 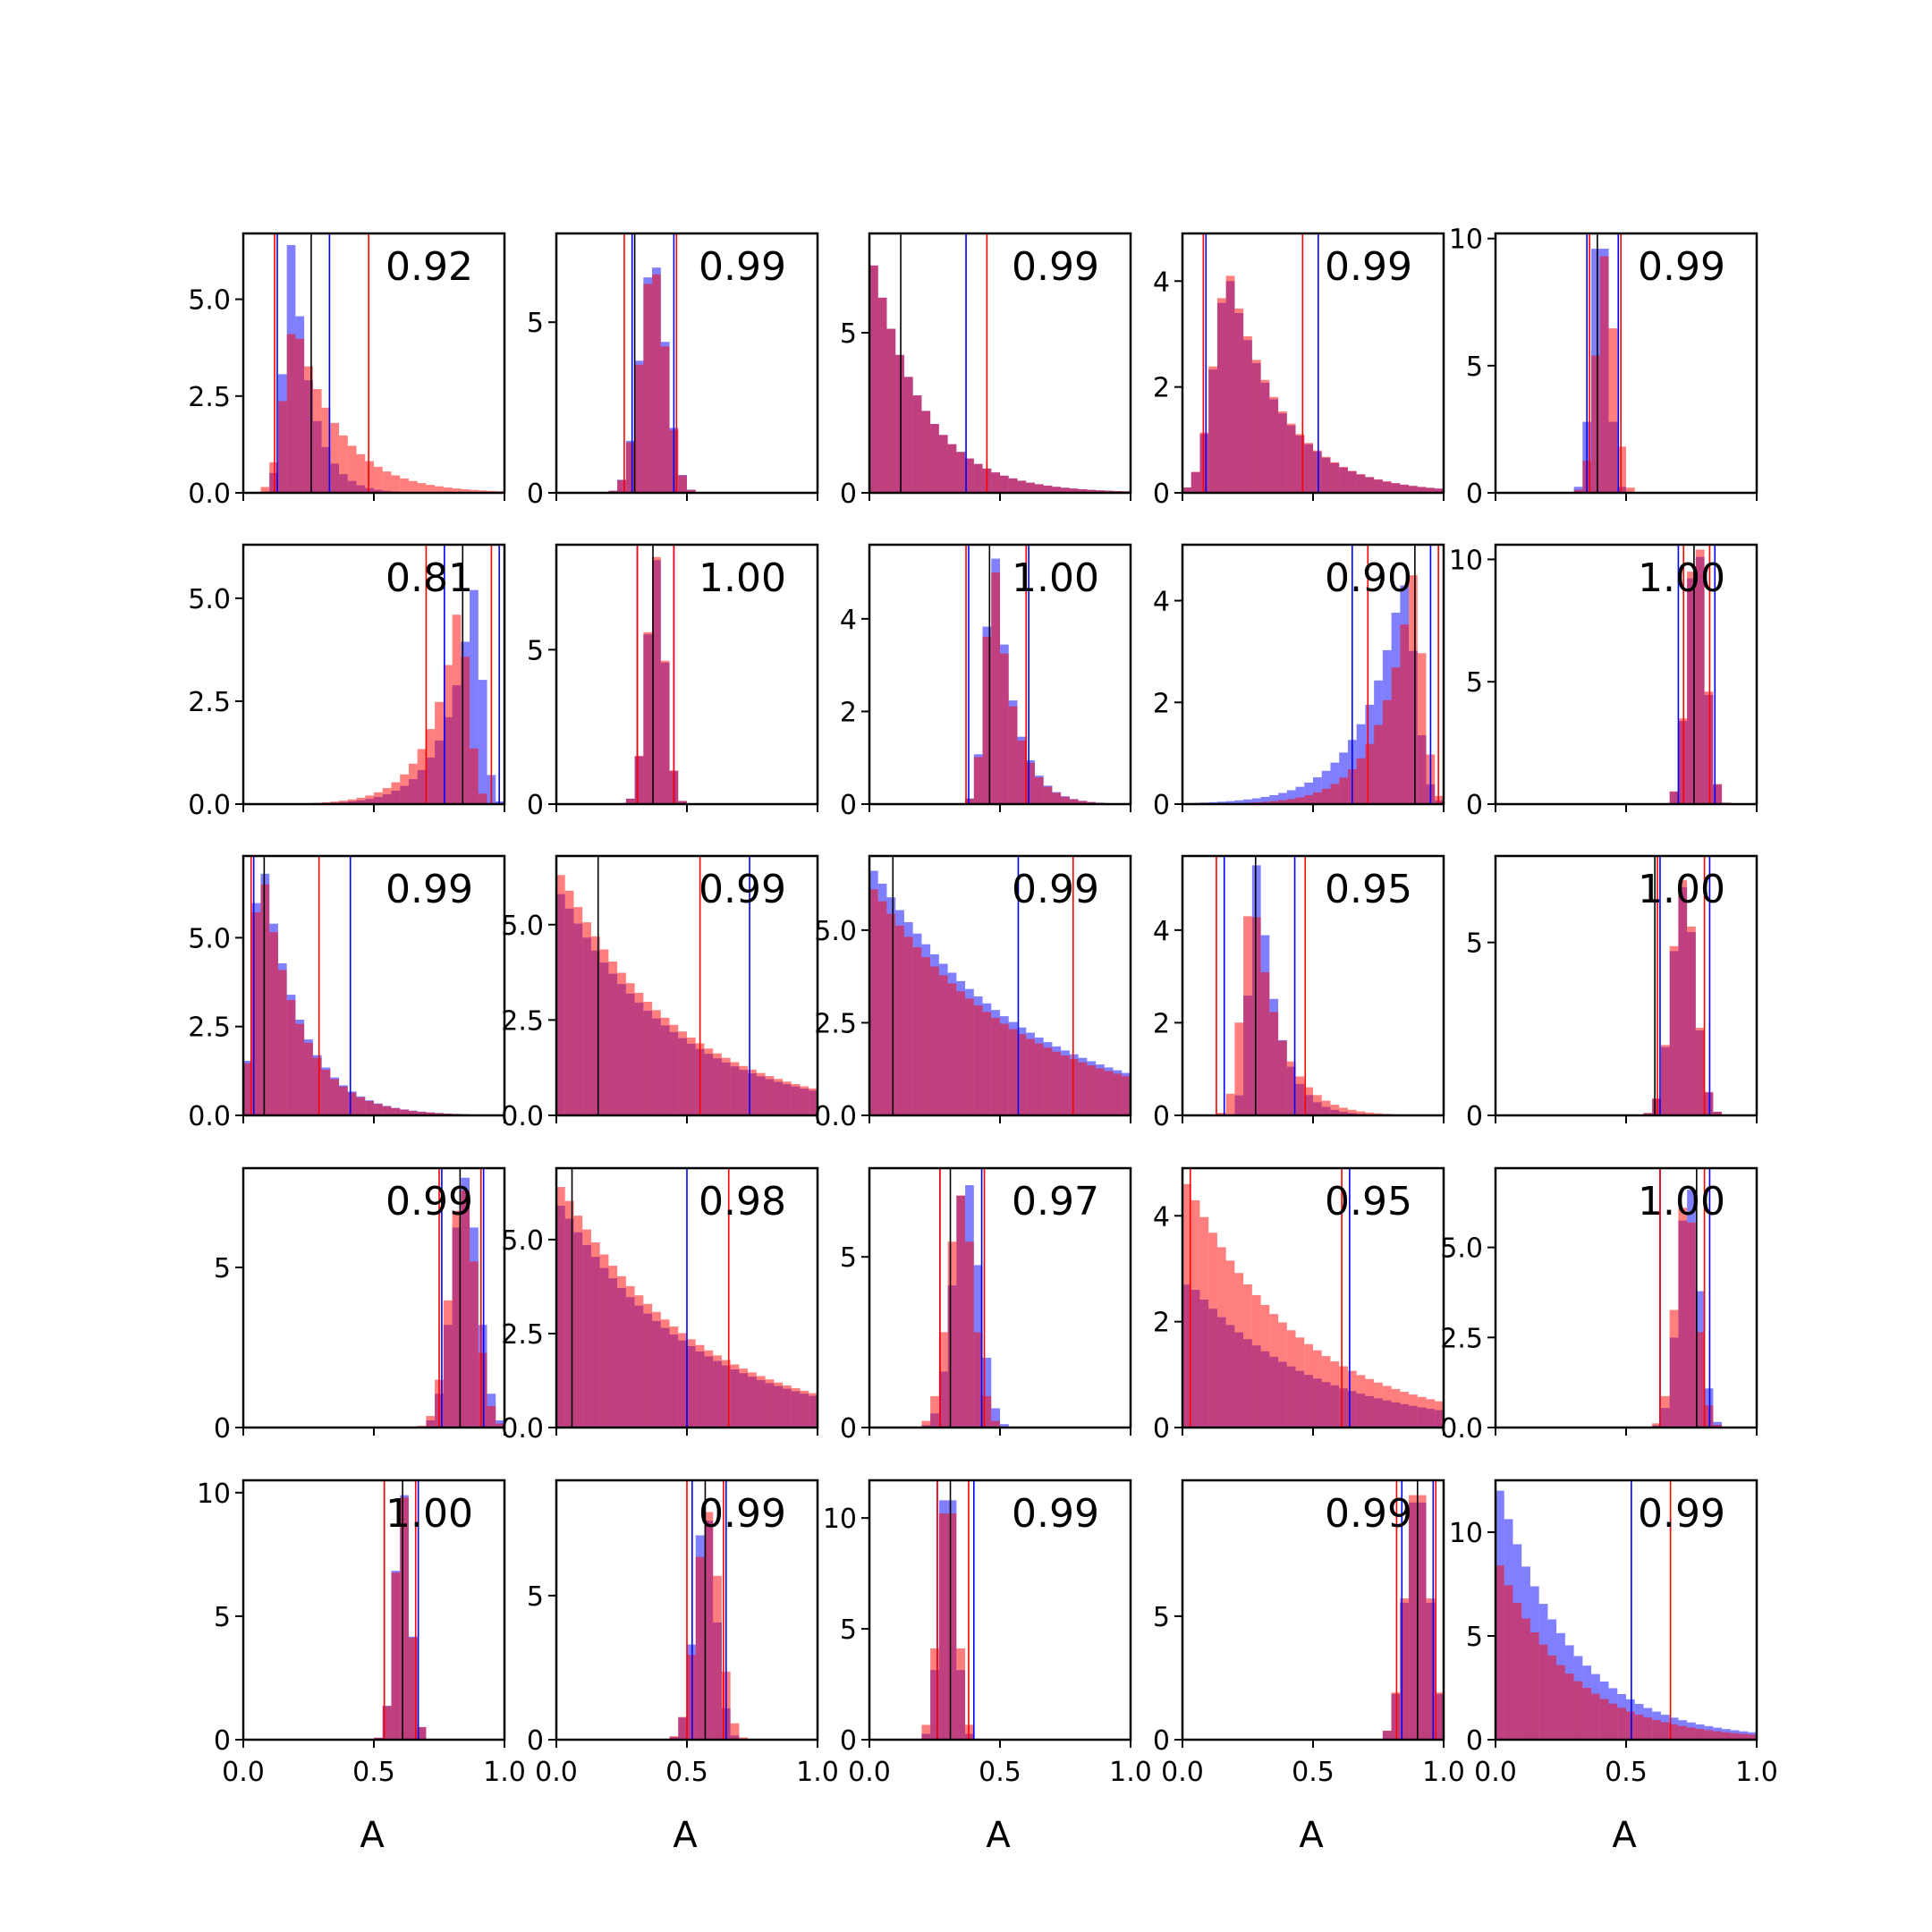 What do you see at coordinates (673, 371) in the screenshot?
I see `panel-r0-c1: 050.99` at bounding box center [673, 371].